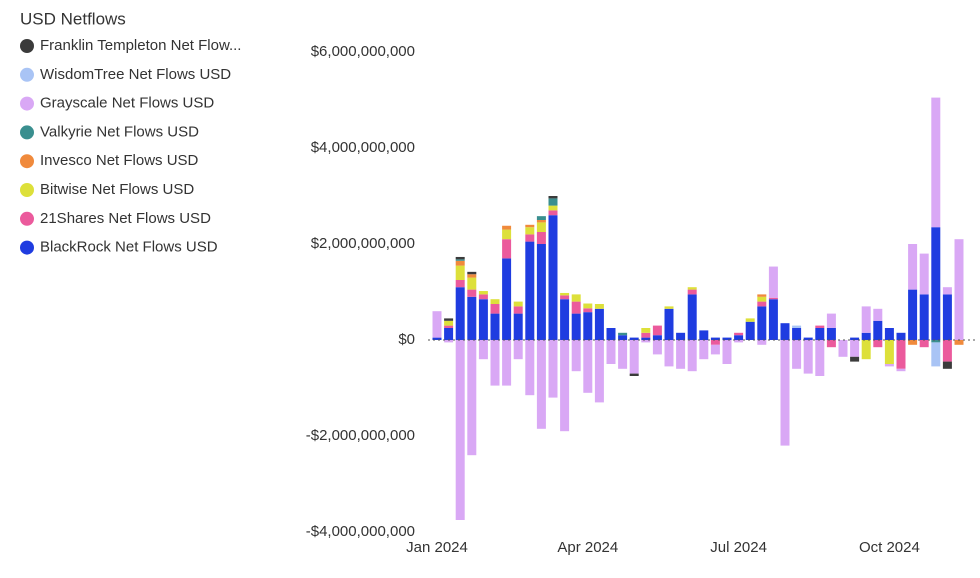  Describe the element at coordinates (135, 74) in the screenshot. I see `legend-label: WisdomTree Net Flows USD` at that location.